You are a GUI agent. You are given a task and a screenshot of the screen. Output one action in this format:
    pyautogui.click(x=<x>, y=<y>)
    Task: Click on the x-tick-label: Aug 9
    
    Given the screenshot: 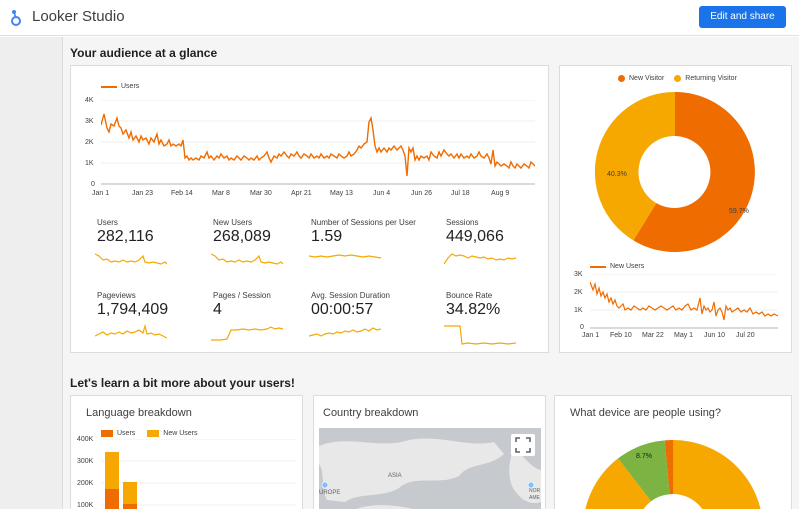 What is the action you would take?
    pyautogui.click(x=500, y=193)
    